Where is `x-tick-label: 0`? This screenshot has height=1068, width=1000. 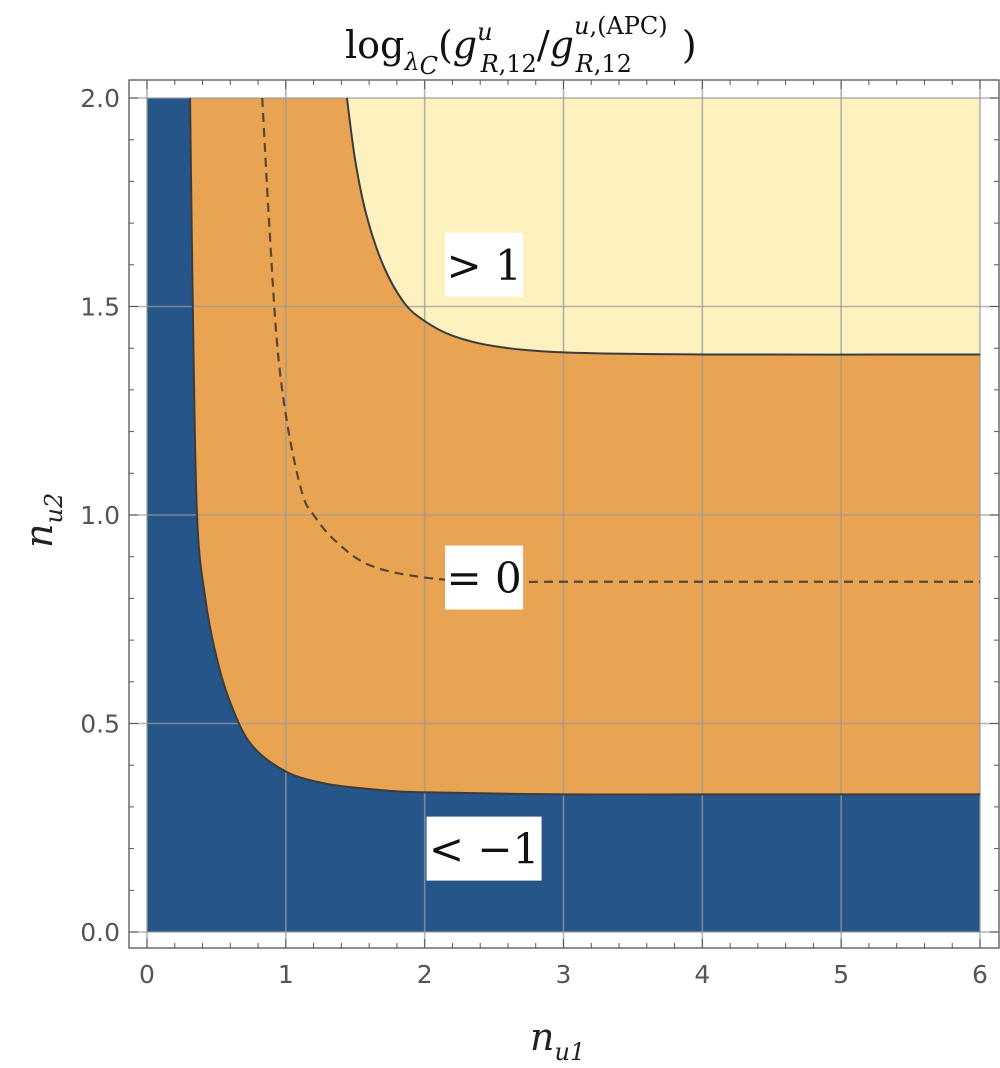 x-tick-label: 0 is located at coordinates (147, 974).